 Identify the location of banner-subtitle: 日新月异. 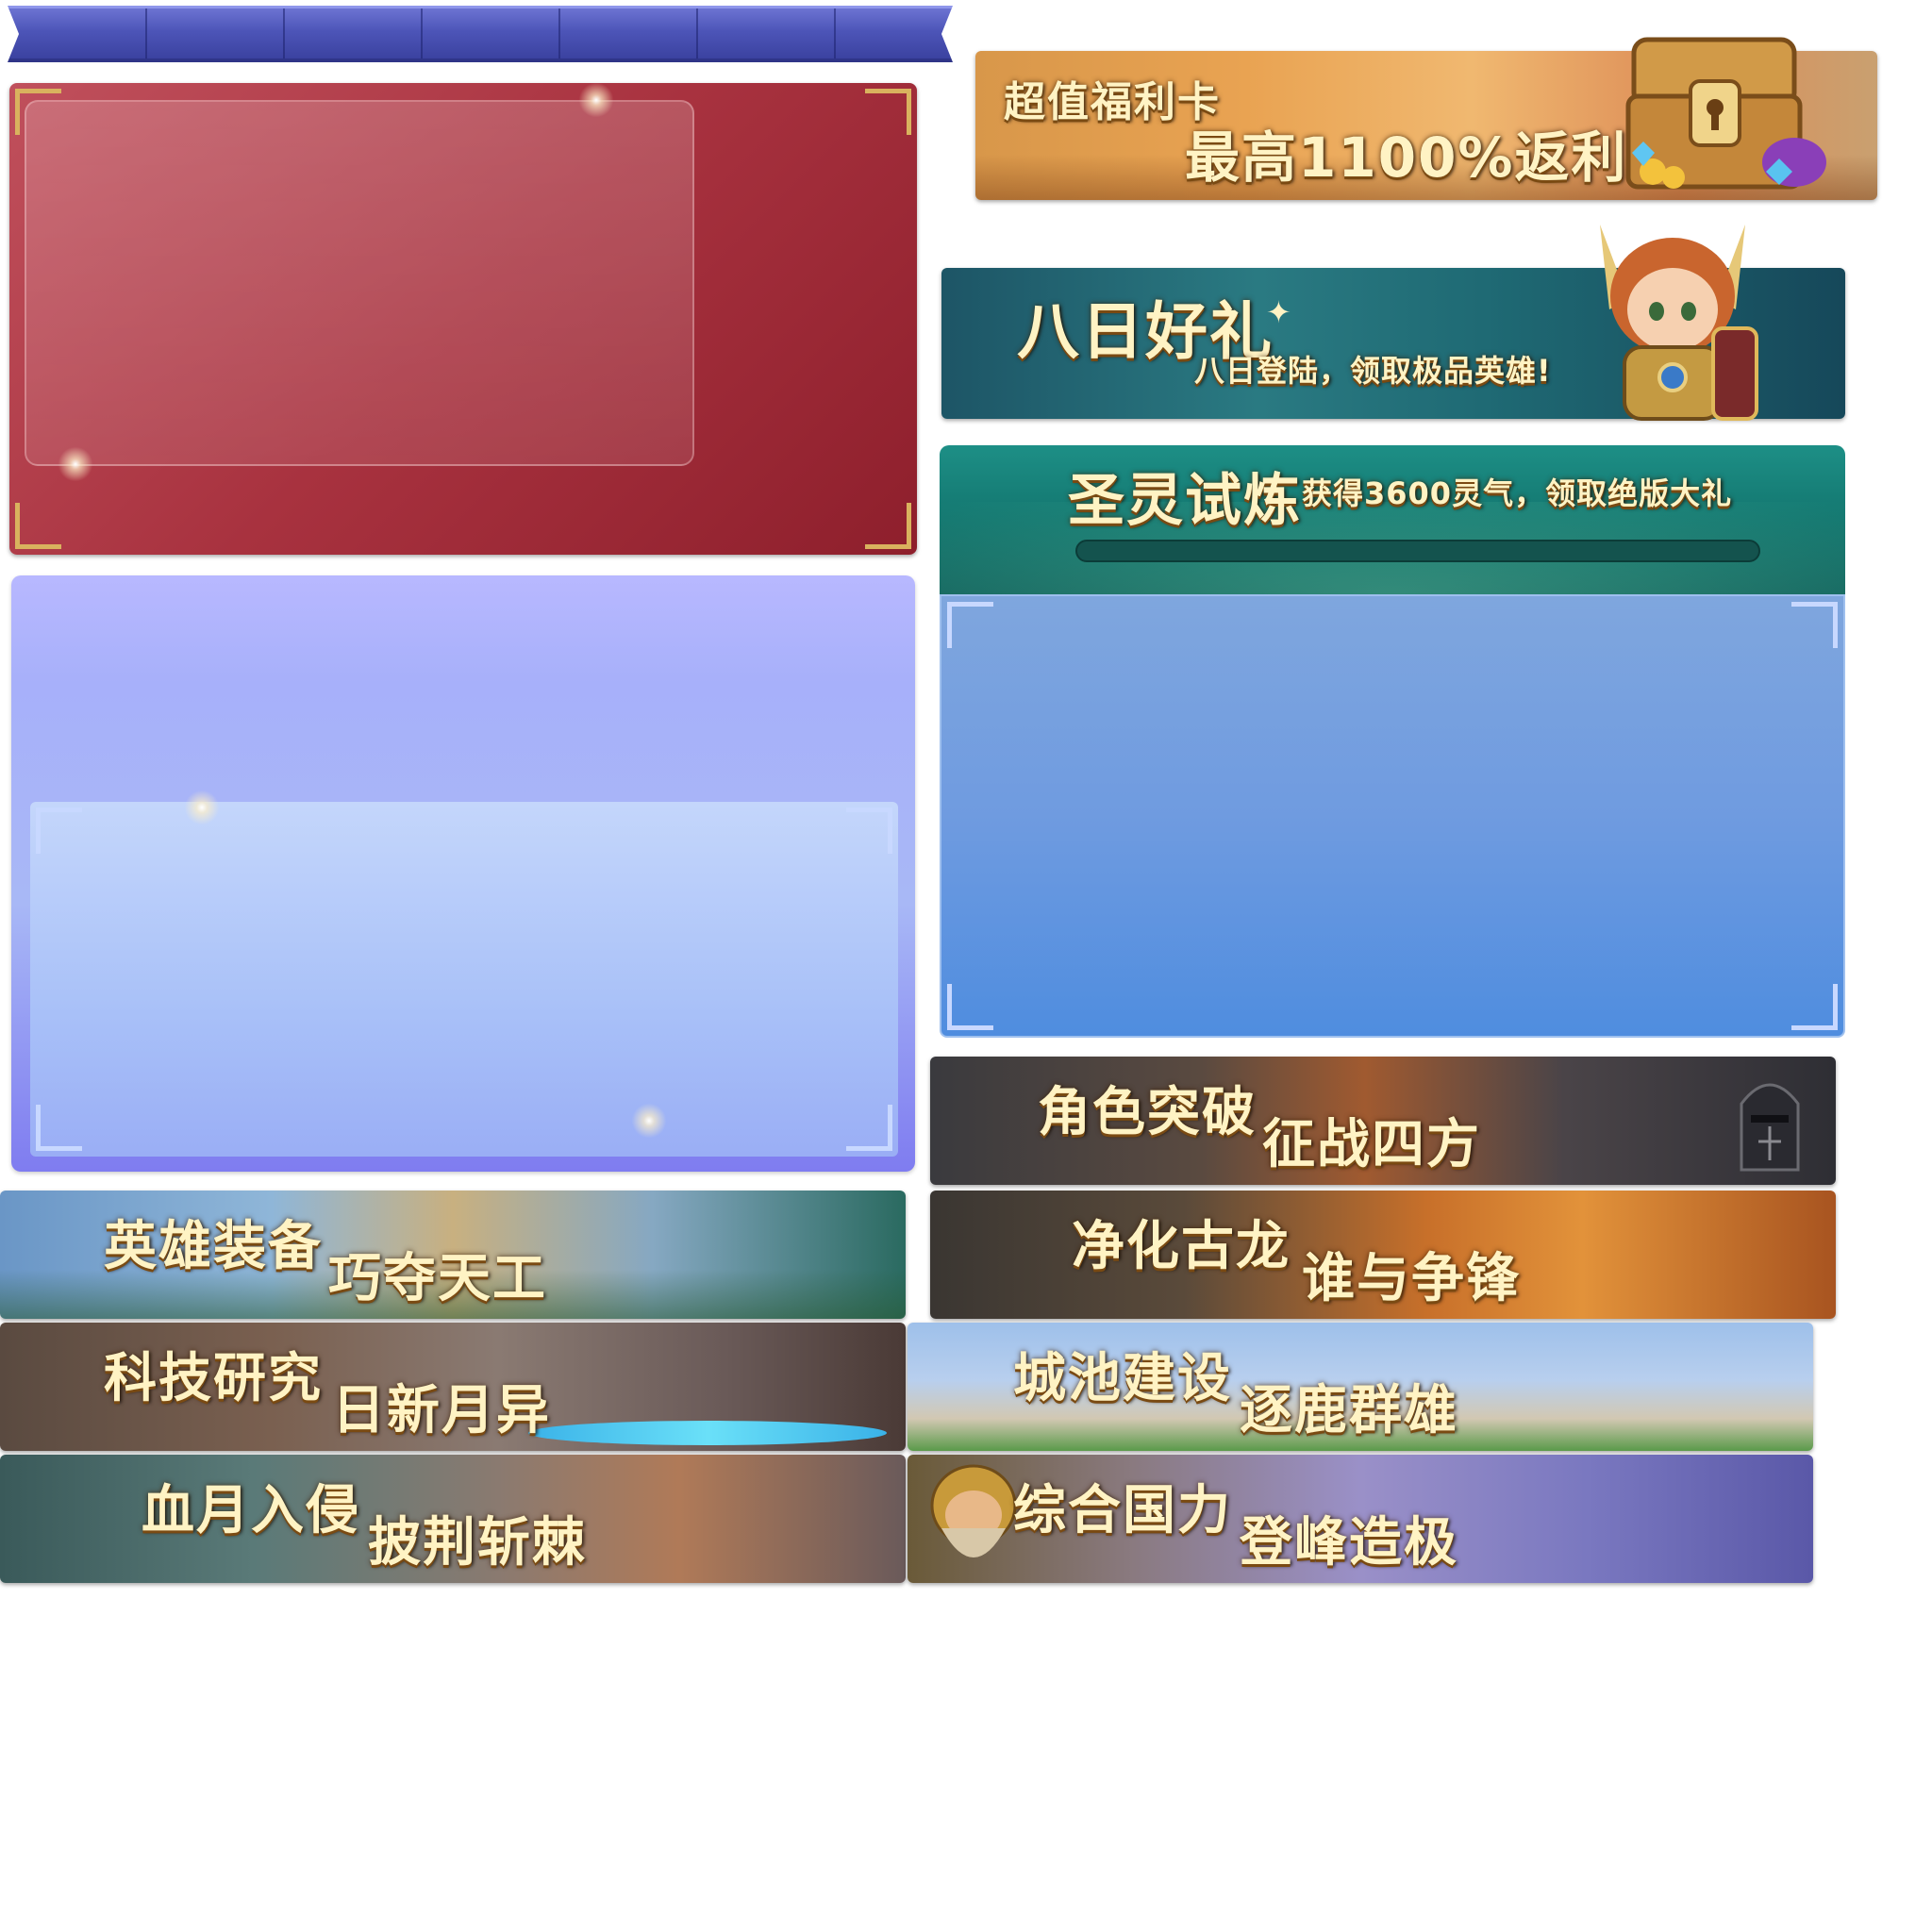
(442, 1410).